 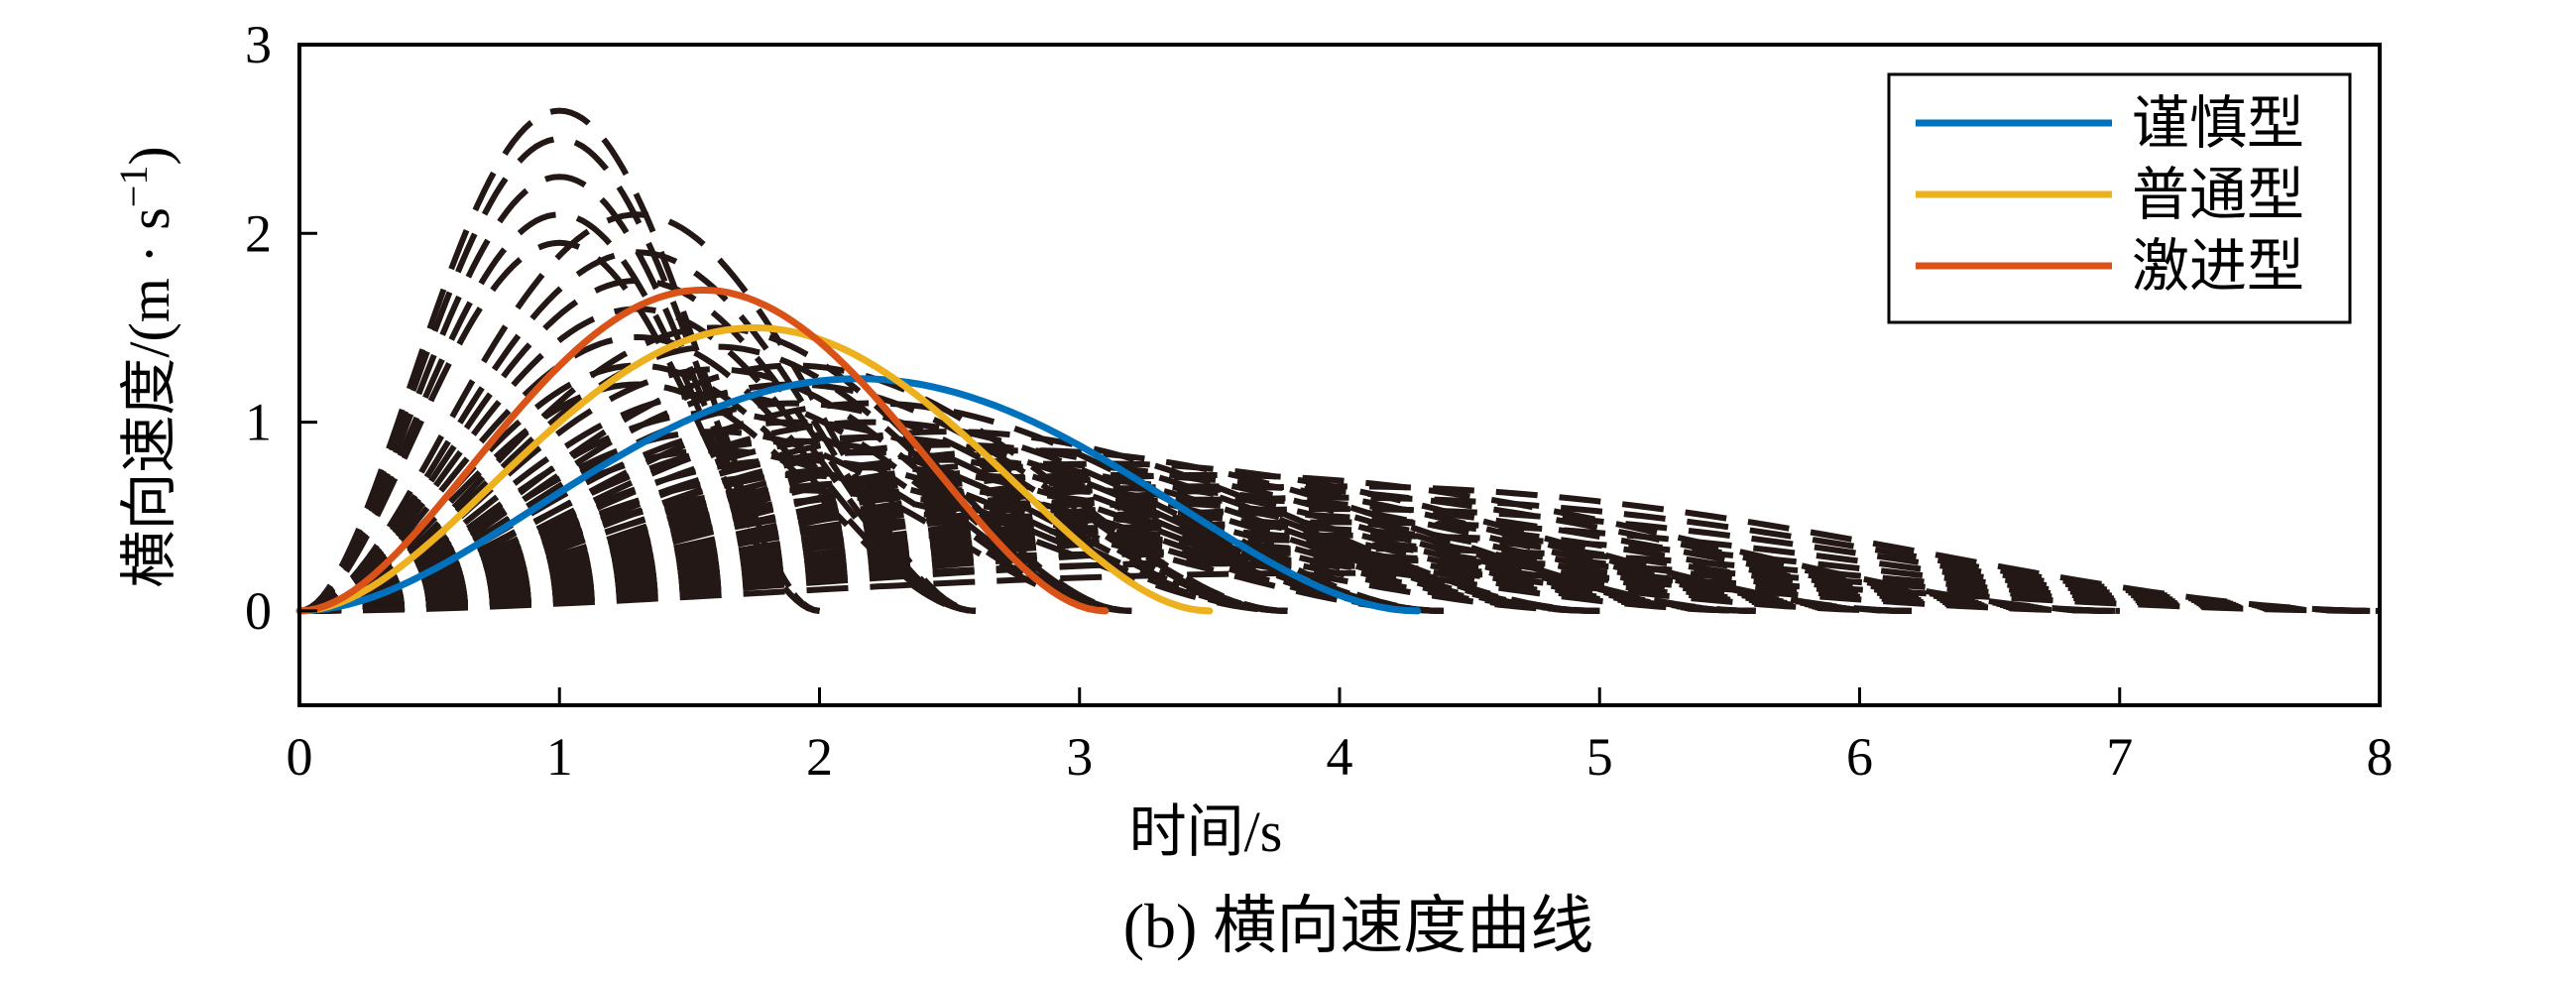 What do you see at coordinates (2218, 123) in the screenshot?
I see `legend-label-0: 谨慎型` at bounding box center [2218, 123].